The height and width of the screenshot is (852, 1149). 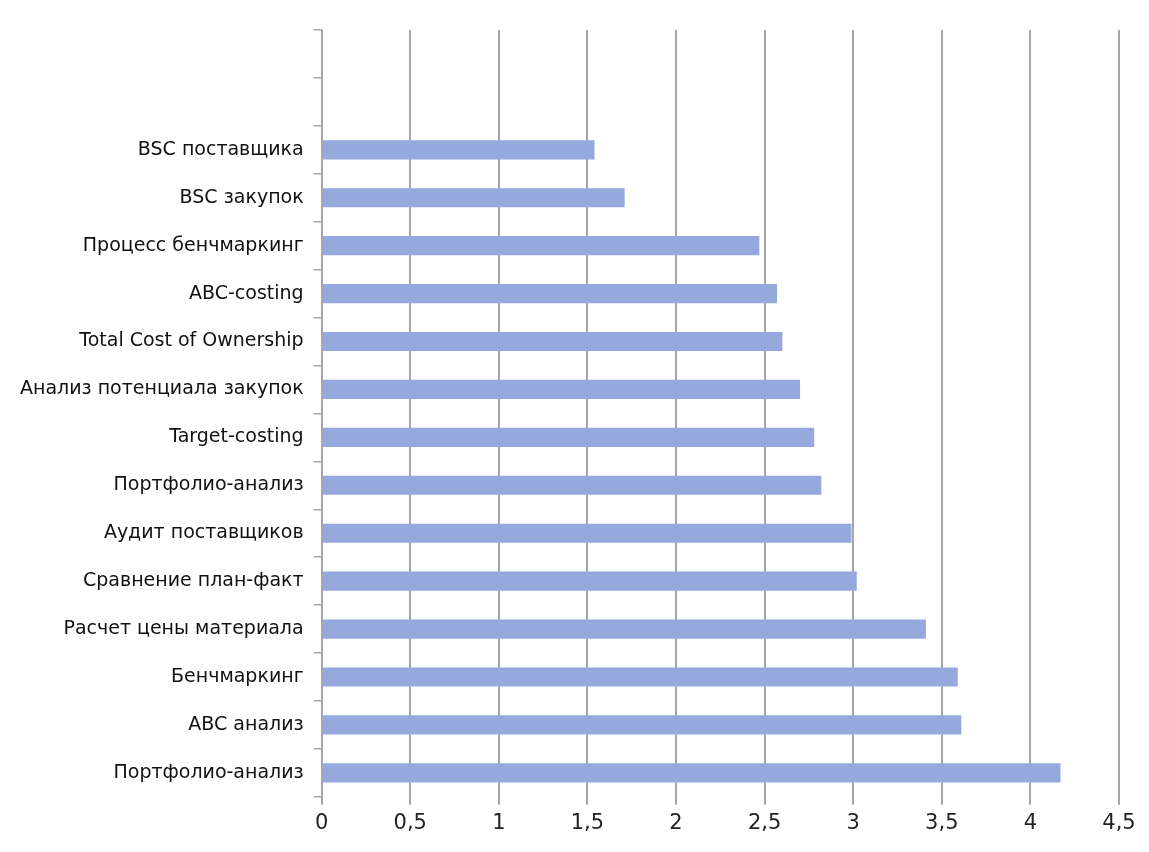 What do you see at coordinates (183, 627) in the screenshot?
I see `y-tick-label: Расчет цены материала` at bounding box center [183, 627].